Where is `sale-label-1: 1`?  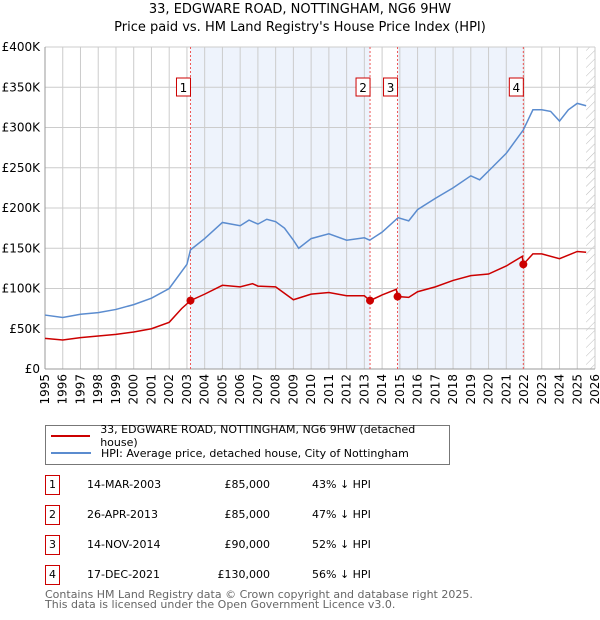
sale-label-1: 1 is located at coordinates (184, 88).